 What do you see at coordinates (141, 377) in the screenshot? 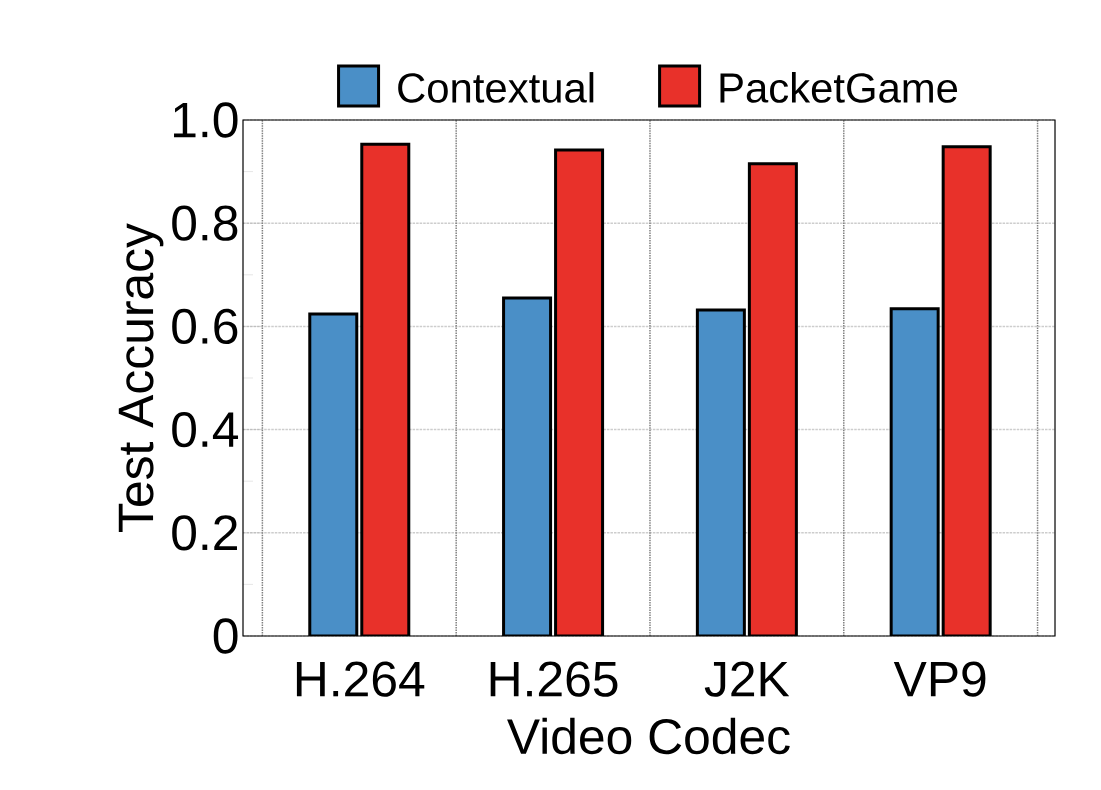
I see `y-axis-title: Test Accuracy` at bounding box center [141, 377].